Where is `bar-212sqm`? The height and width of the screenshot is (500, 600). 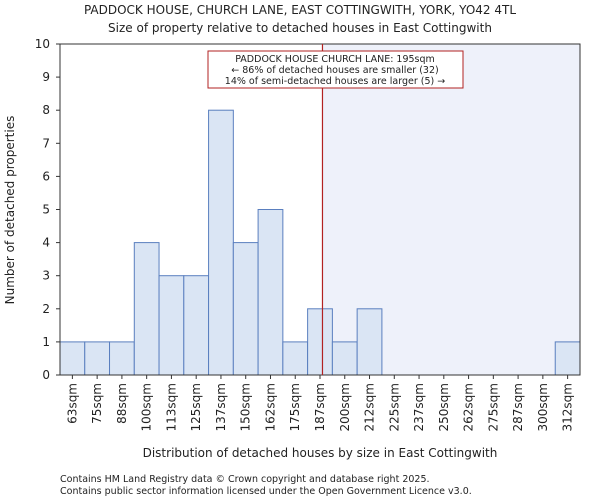
bar-212sqm is located at coordinates (369, 342).